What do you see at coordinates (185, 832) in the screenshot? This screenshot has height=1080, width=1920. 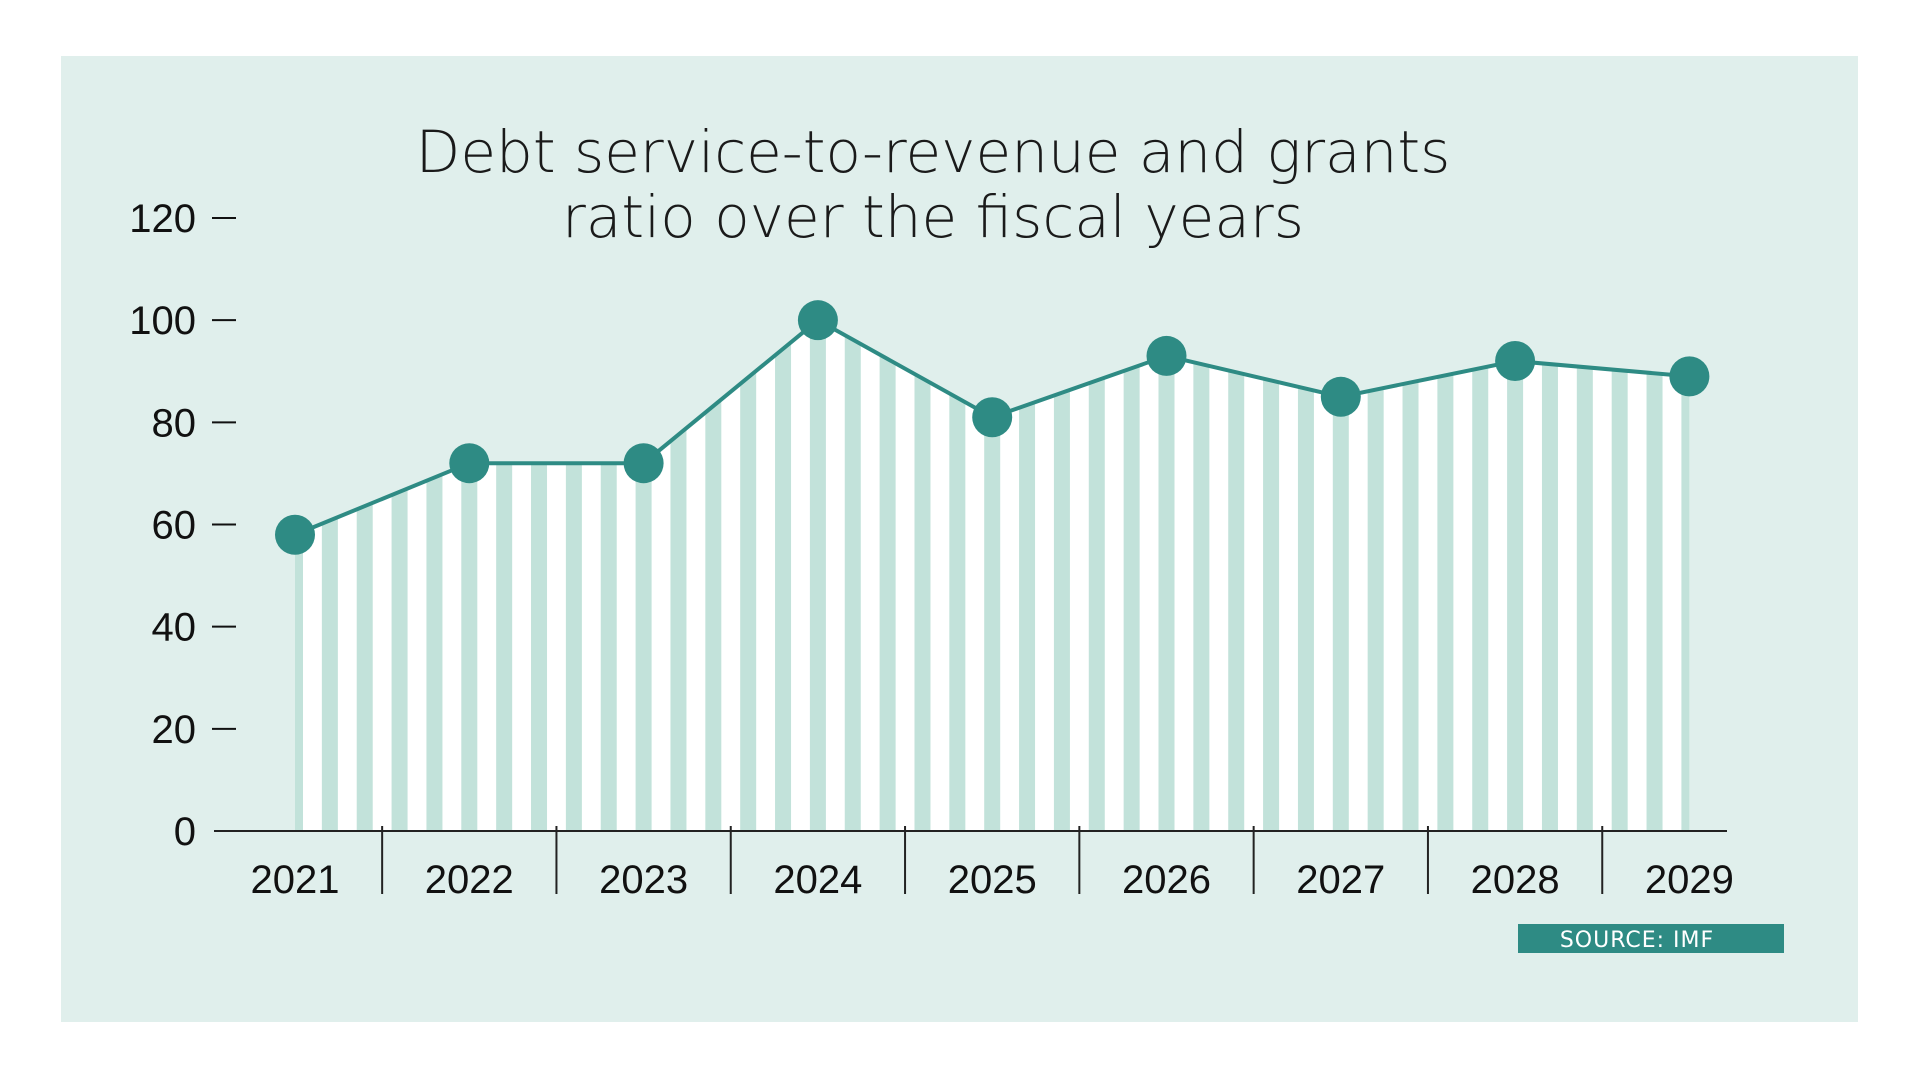 I see `y-tick-label: 0` at bounding box center [185, 832].